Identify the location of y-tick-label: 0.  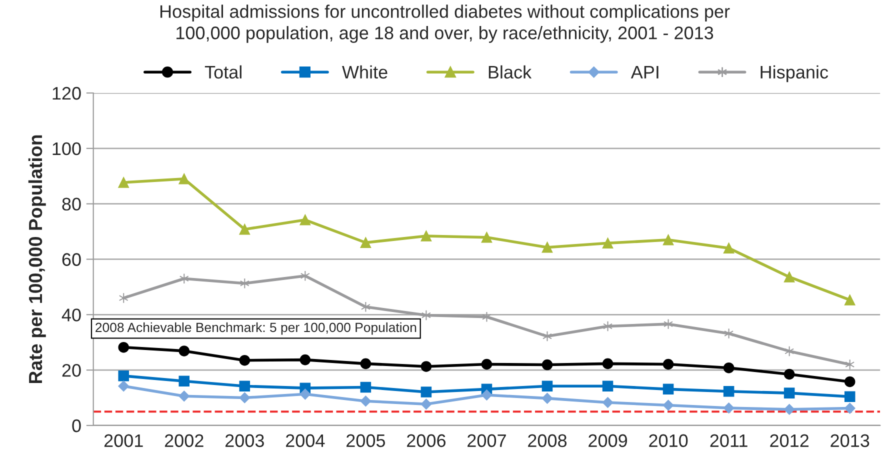
(76, 425).